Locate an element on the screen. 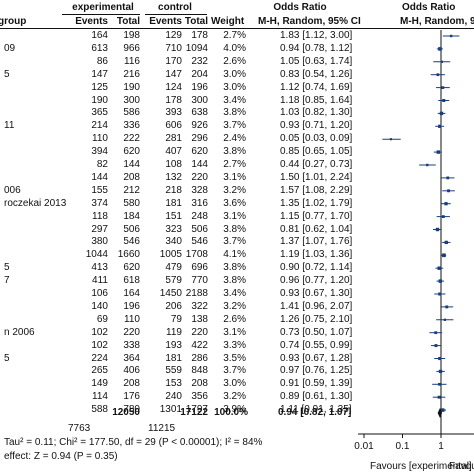 Image resolution: width=474 pixels, height=474 pixels. ci-text: 0.83 [0.54, 1.26] is located at coordinates (316, 74).